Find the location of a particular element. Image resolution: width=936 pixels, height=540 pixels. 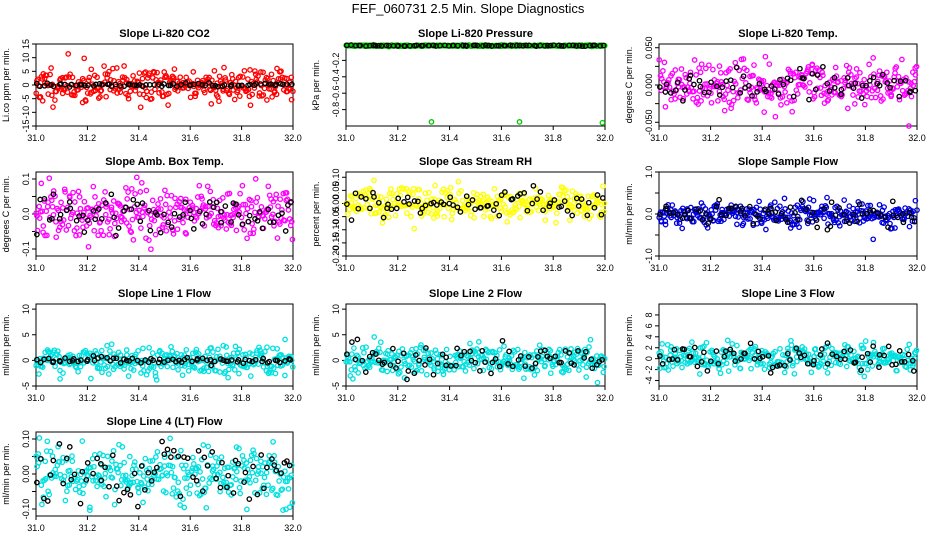

y-tick-label: 0.10 is located at coordinates (26, 439).